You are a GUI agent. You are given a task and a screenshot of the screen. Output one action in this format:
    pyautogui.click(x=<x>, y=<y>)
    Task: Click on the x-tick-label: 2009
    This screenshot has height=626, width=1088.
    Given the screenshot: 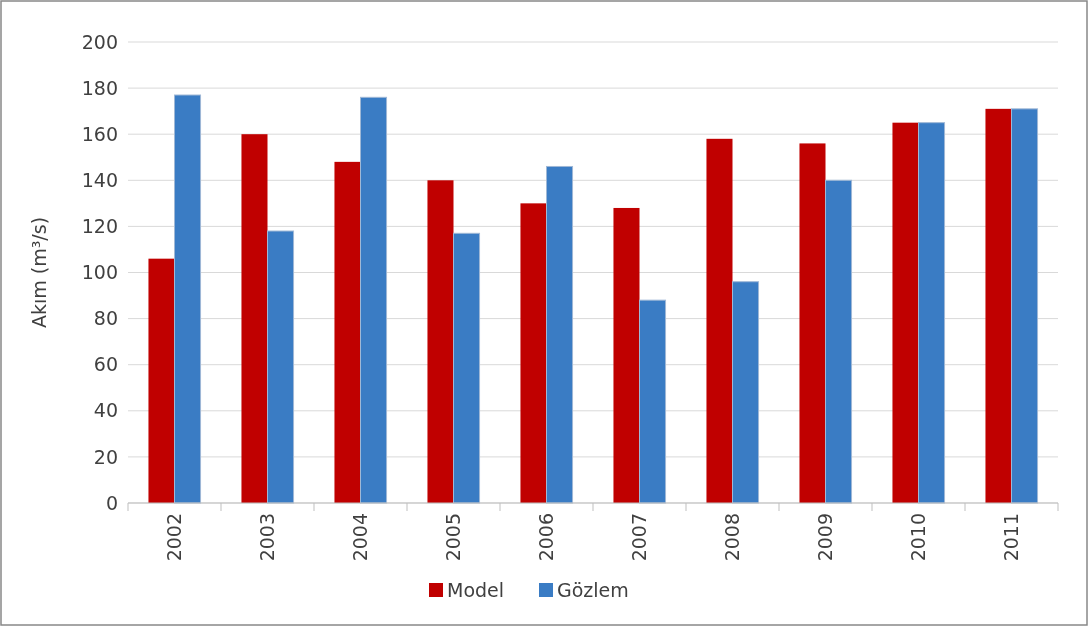 What is the action you would take?
    pyautogui.click(x=825, y=537)
    